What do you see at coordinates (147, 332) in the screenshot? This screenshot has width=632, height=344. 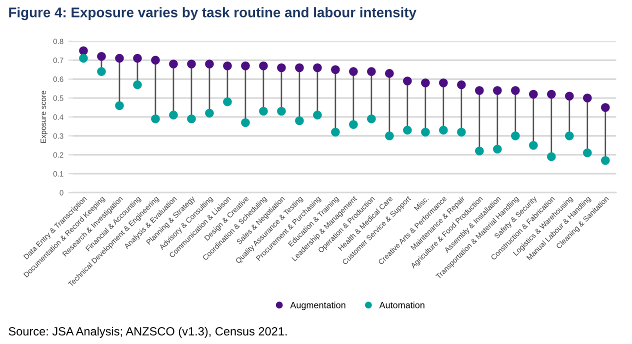 I see `source-note: Source: JSA Analysis; ANZSCO (v1.3), Census 2021.` at bounding box center [147, 332].